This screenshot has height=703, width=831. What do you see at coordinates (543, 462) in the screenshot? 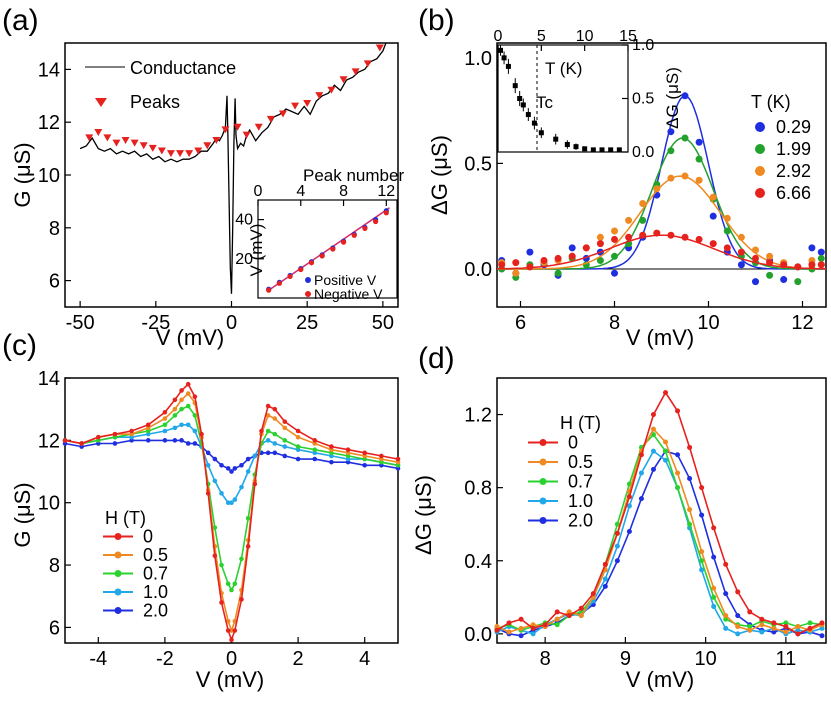
I see `legend-marker` at bounding box center [543, 462].